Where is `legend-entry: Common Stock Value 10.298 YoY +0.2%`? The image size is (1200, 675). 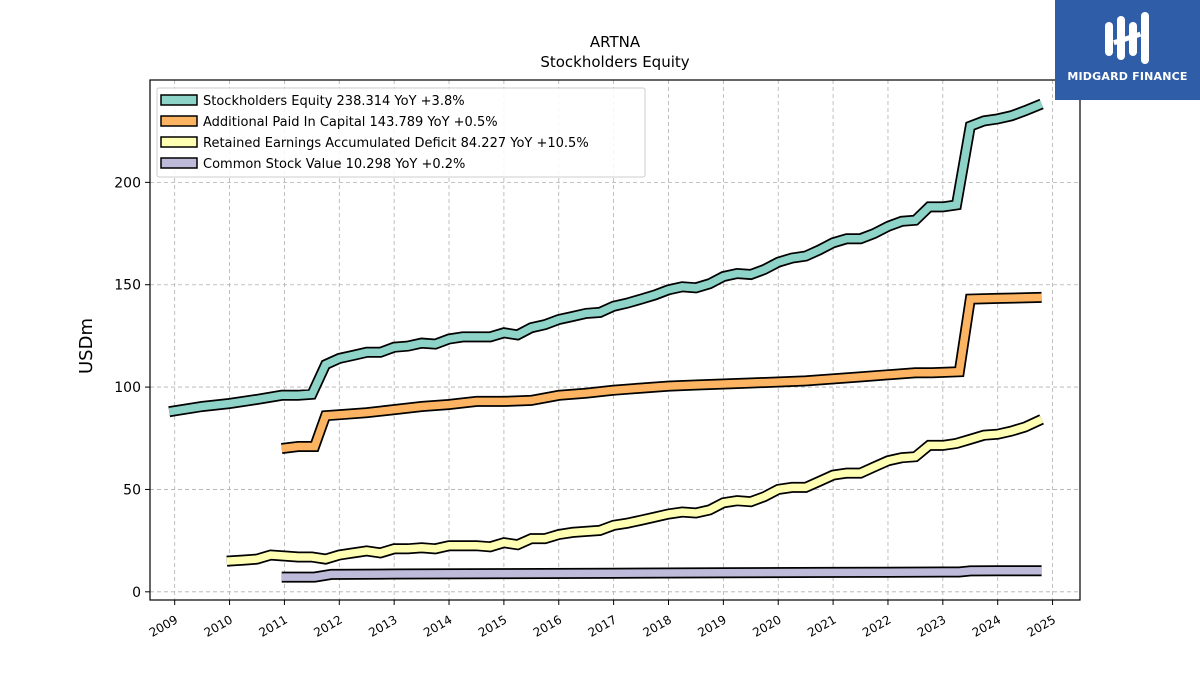 legend-entry: Common Stock Value 10.298 YoY +0.2% is located at coordinates (334, 164).